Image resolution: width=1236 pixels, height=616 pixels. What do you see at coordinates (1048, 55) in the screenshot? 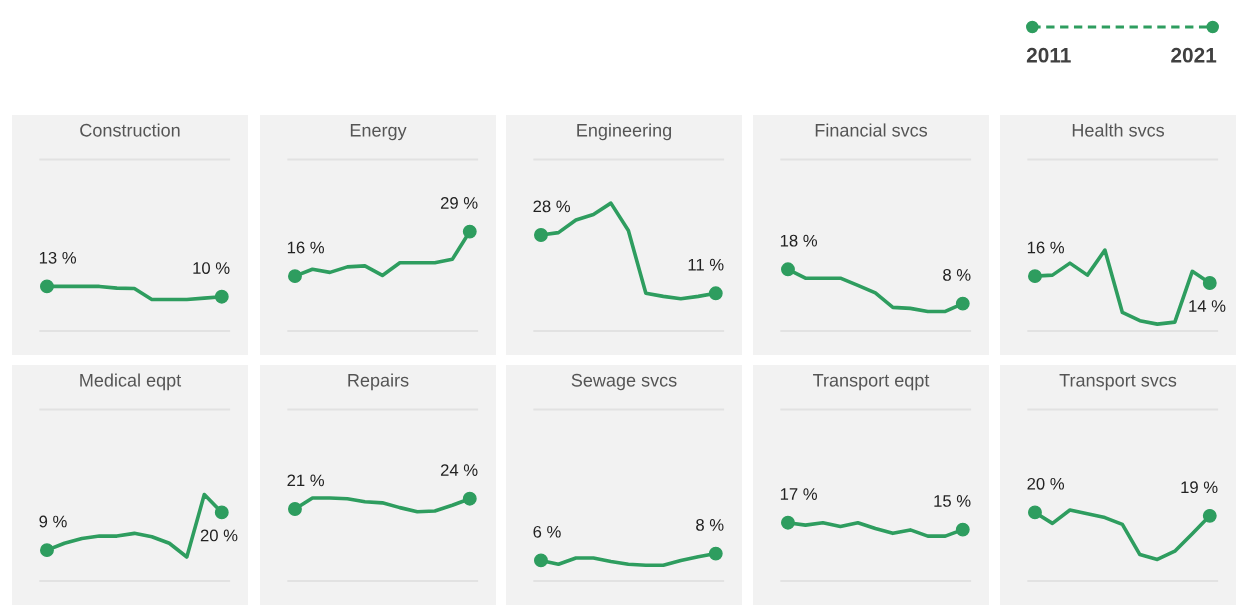
I see `text: 2011` at bounding box center [1048, 55].